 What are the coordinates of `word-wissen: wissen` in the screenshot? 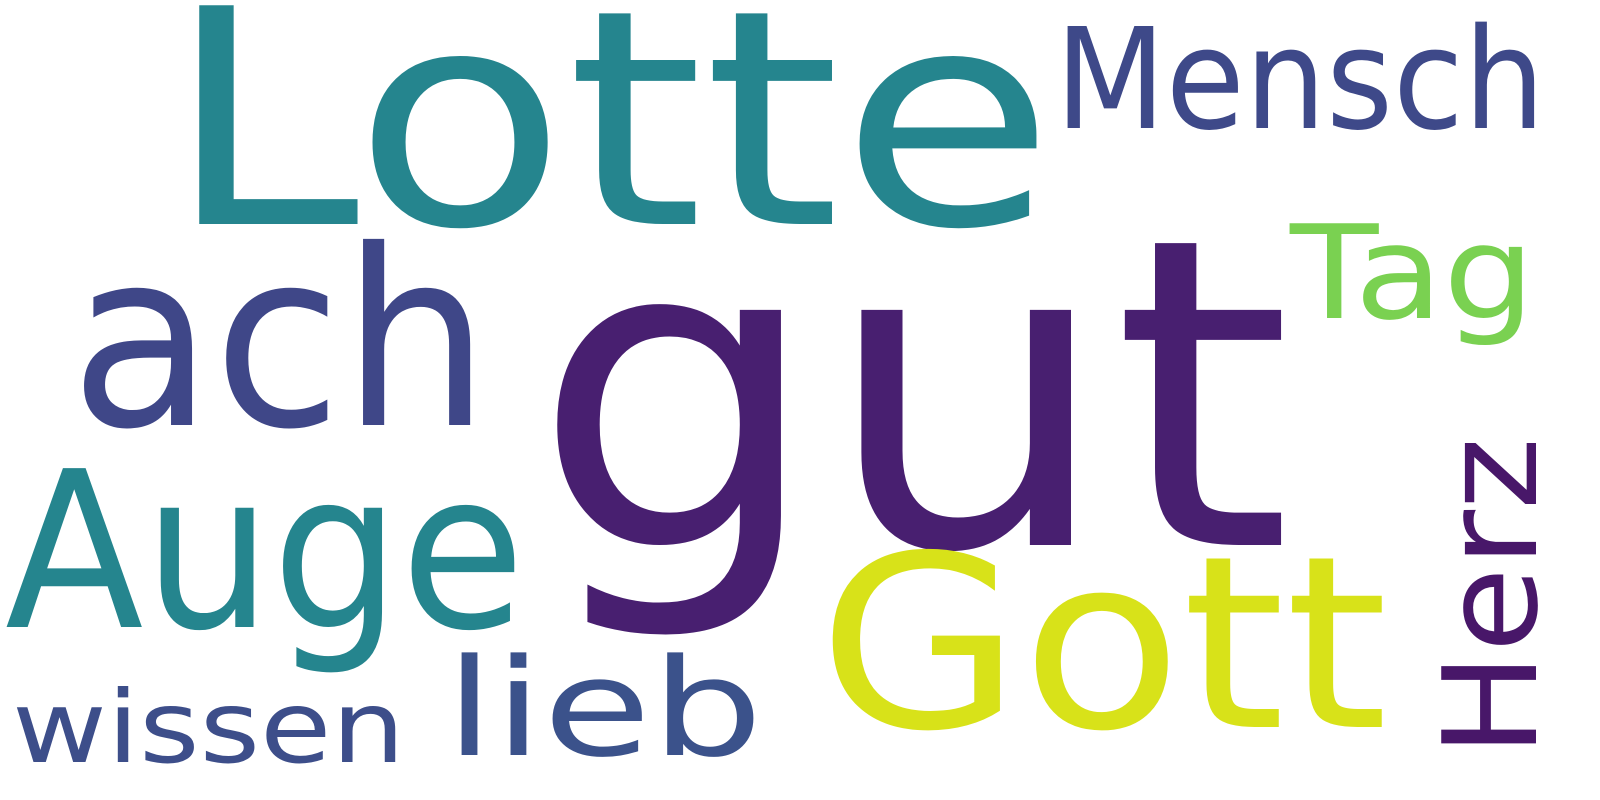 It's located at (208, 727).